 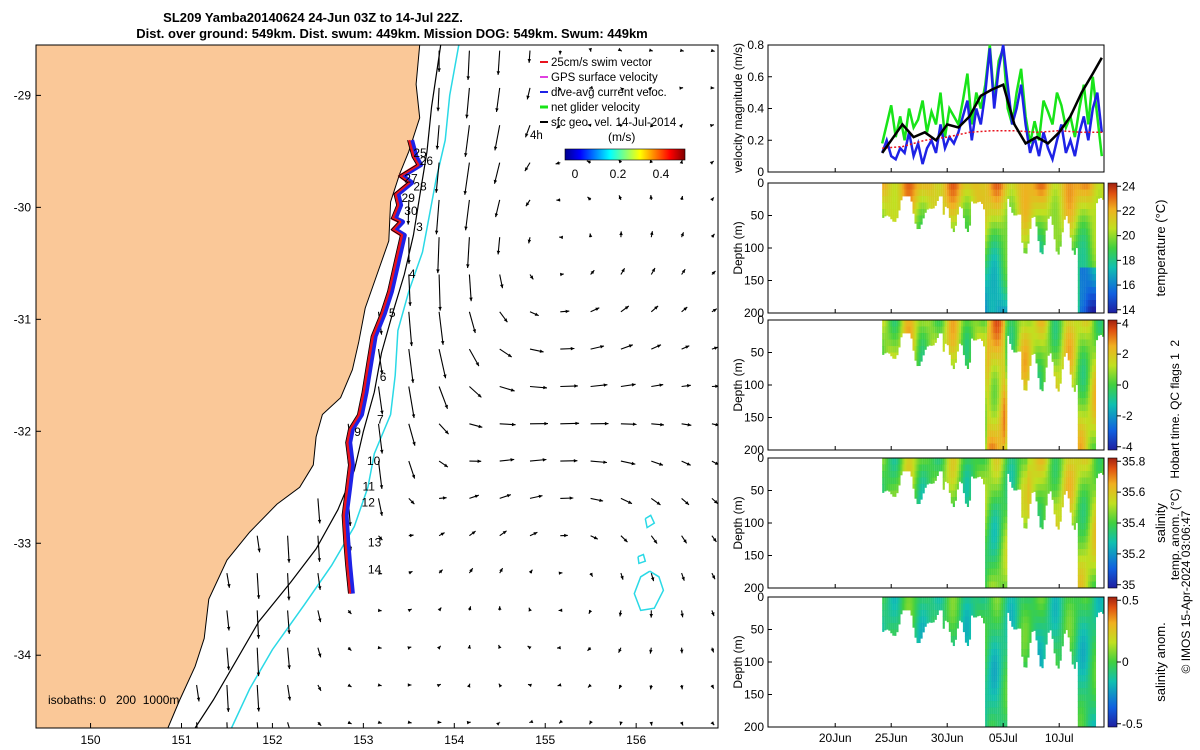 What do you see at coordinates (438, 99) in the screenshot?
I see `velocity-arrow` at bounding box center [438, 99].